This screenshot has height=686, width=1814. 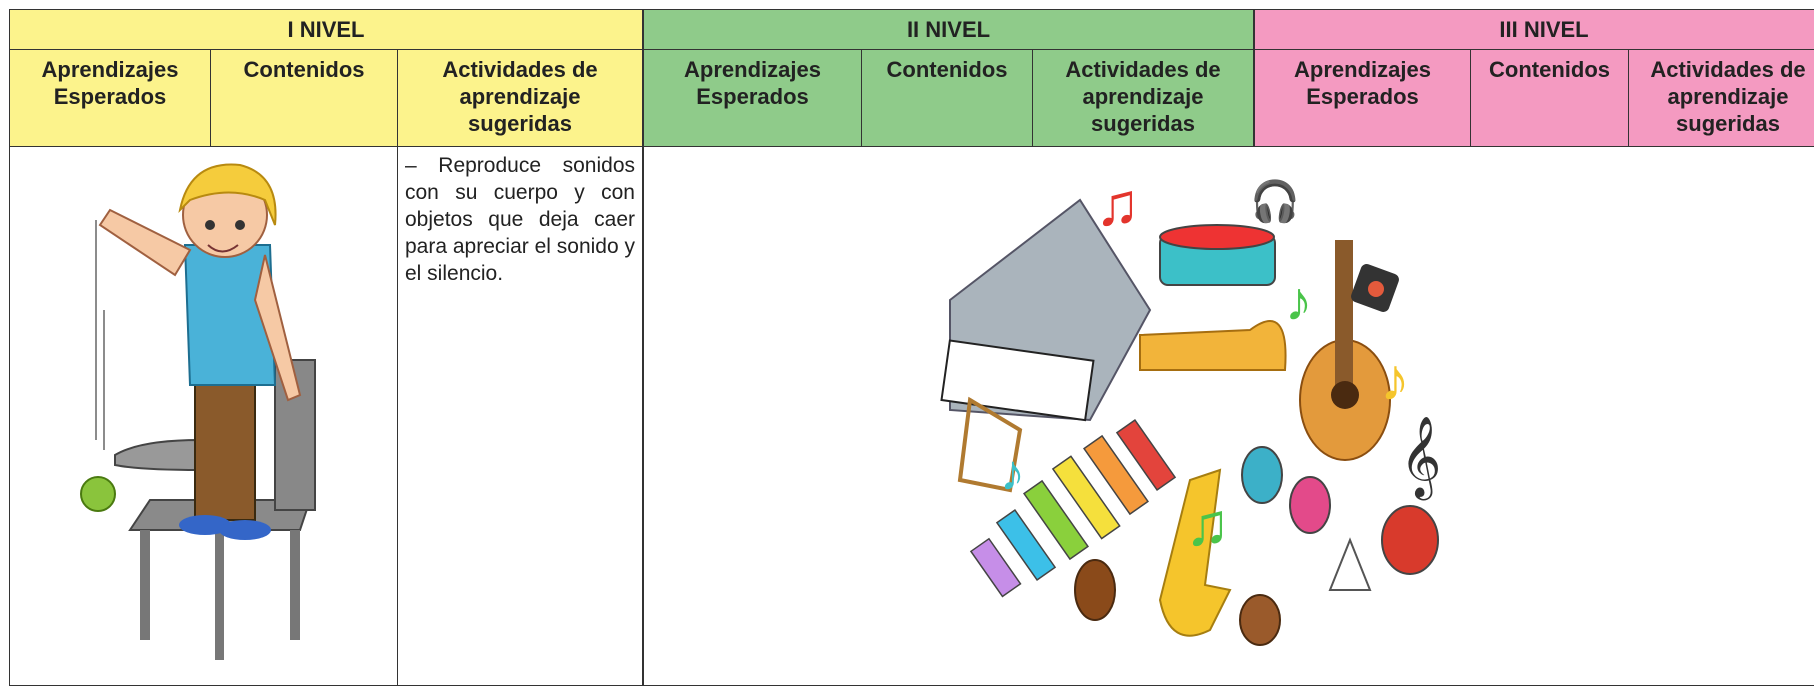 What do you see at coordinates (1275, 201) in the screenshot?
I see `headphones-icon: 🎧` at bounding box center [1275, 201].